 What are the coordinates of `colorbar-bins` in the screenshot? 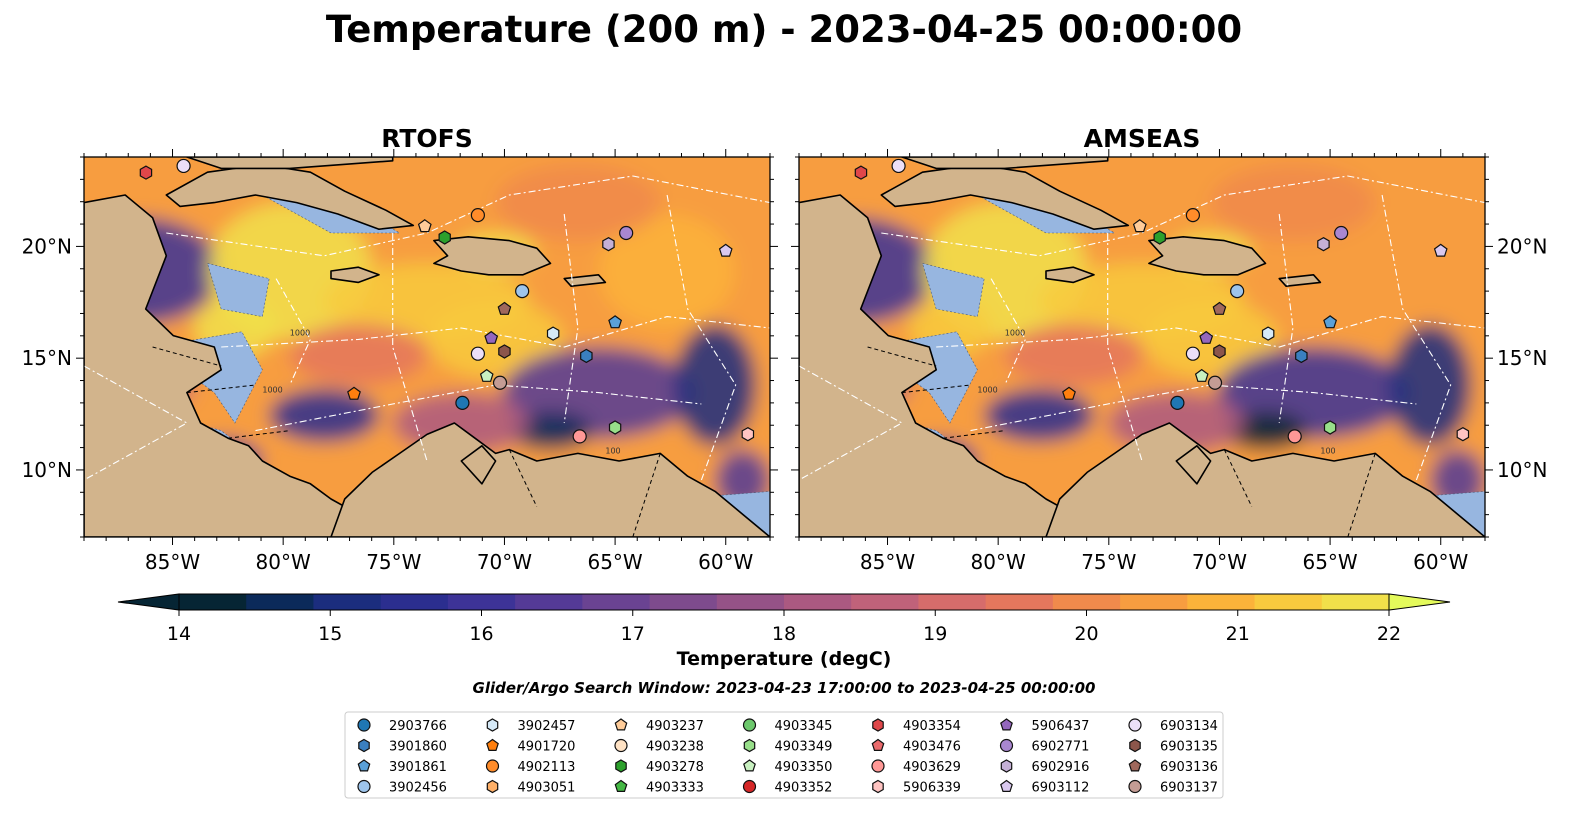 It's located at (784, 602).